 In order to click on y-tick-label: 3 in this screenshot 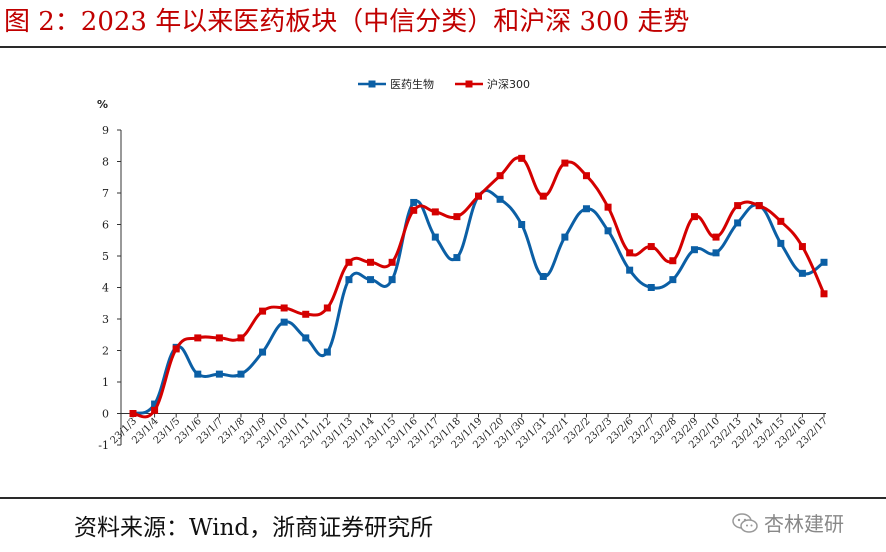, I will do `click(105, 319)`.